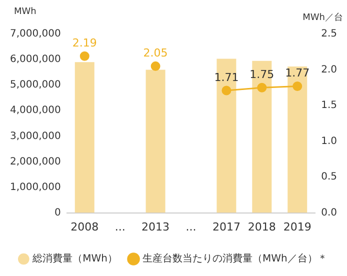 This screenshot has height=276, width=347. I want to click on legend-label: 総消費量（MWh）, so click(75, 258).